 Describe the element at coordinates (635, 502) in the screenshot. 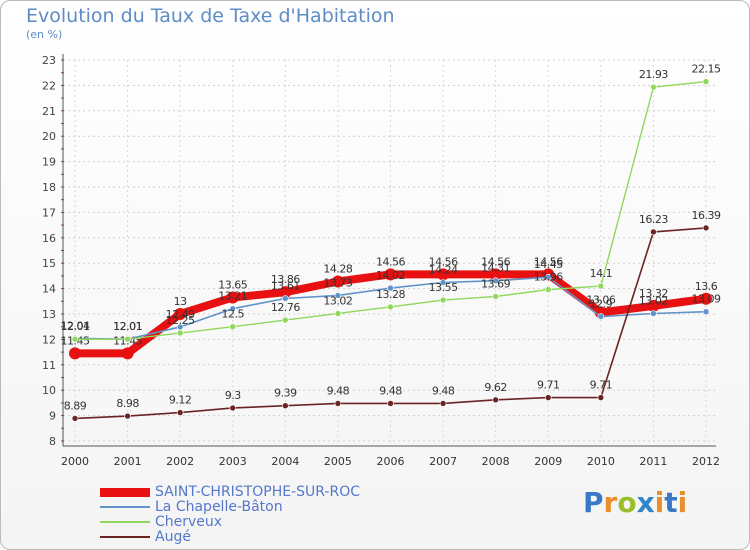

I see `proxiti-logo: Proxiti` at that location.